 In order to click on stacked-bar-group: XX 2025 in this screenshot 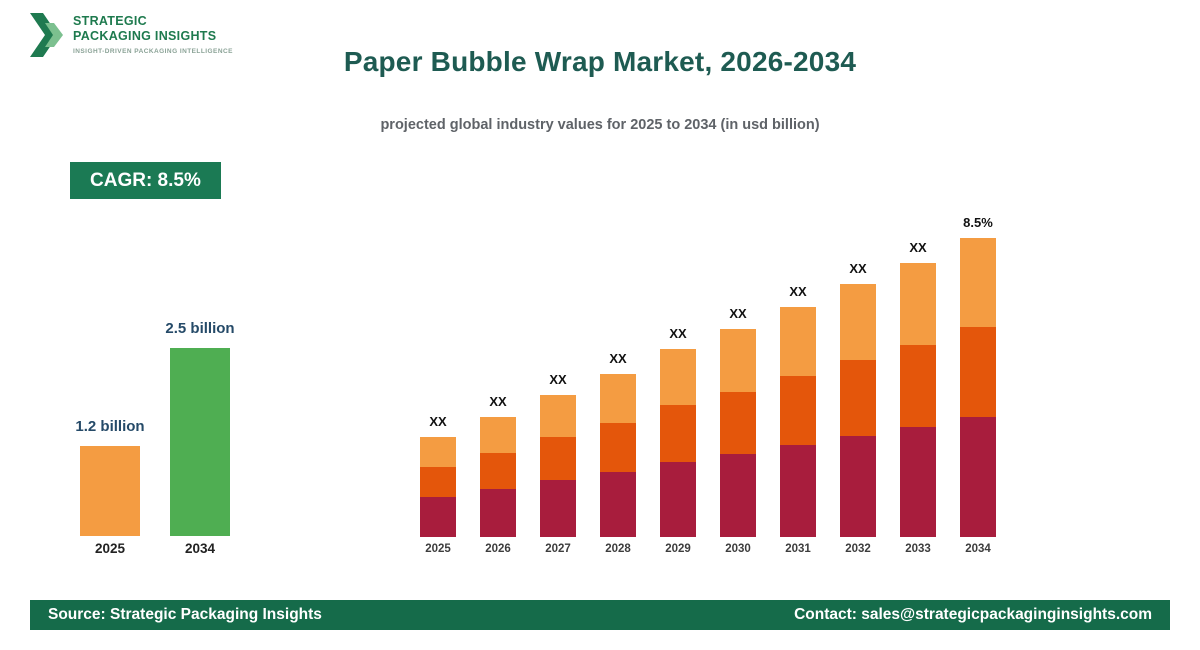, I will do `click(438, 485)`.